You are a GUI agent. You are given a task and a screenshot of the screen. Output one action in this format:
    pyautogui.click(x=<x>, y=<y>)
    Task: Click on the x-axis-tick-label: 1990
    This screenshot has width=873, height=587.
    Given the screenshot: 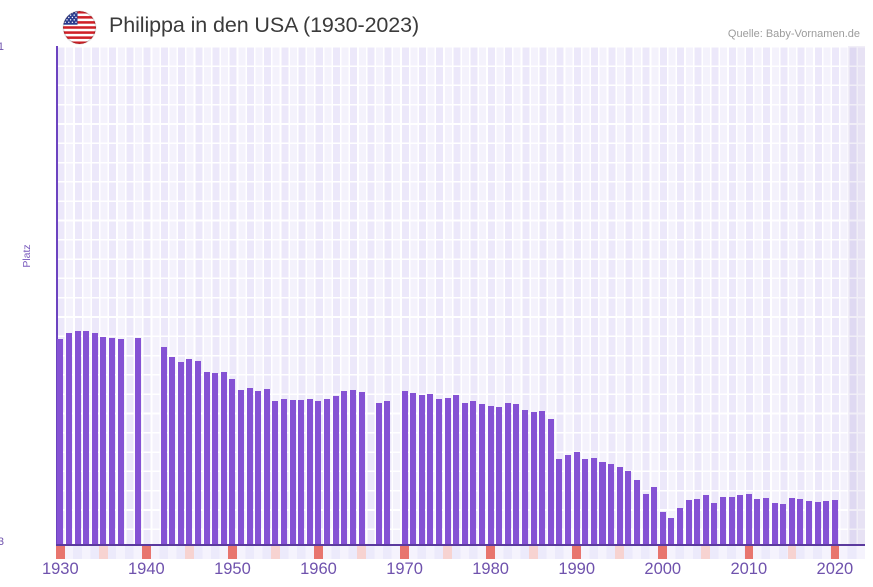 What is the action you would take?
    pyautogui.click(x=577, y=569)
    